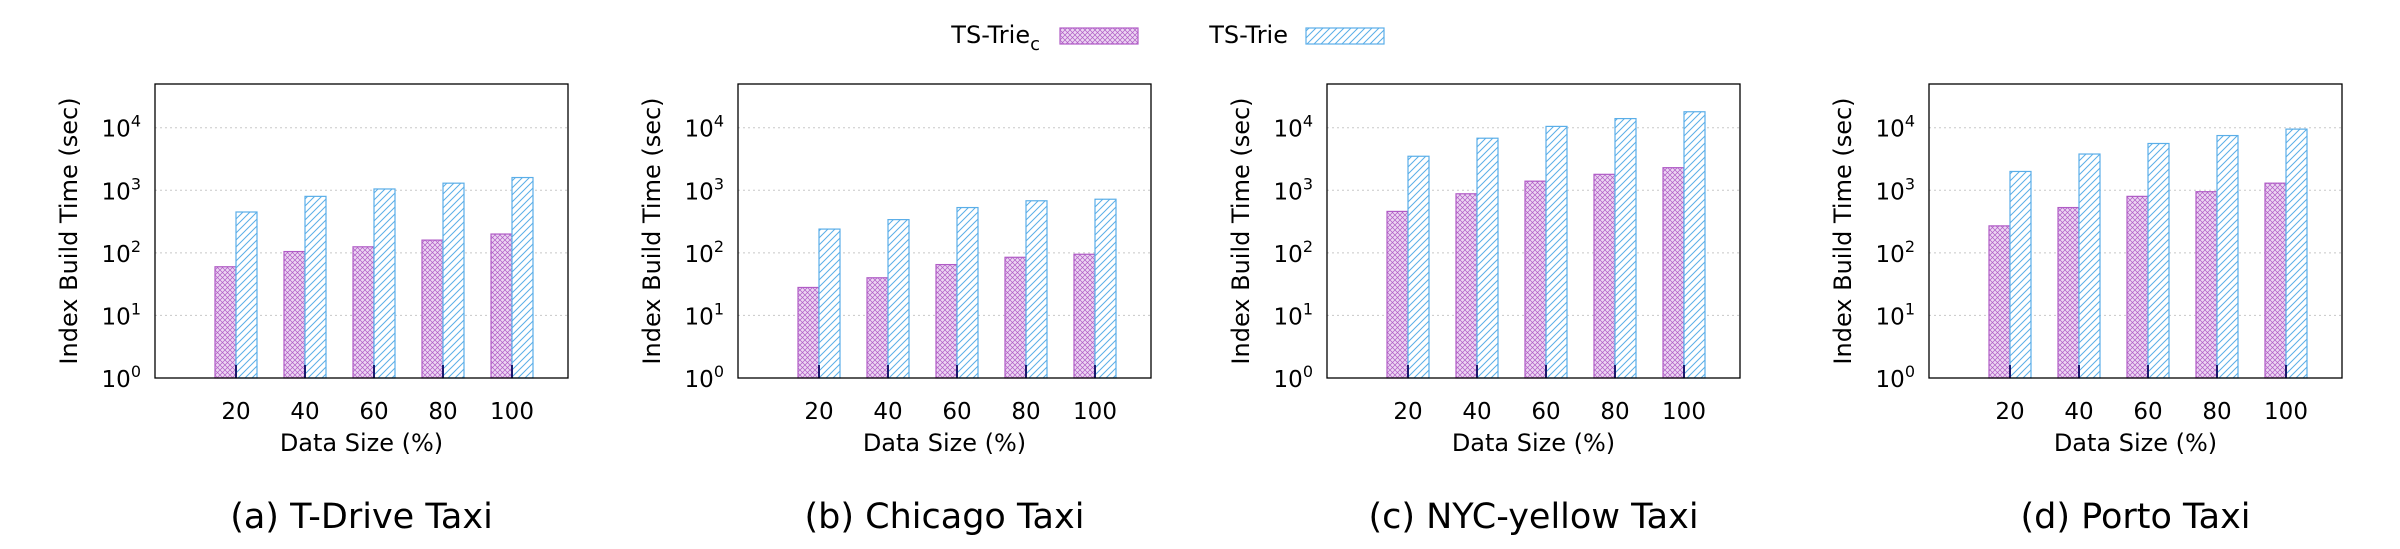  I want to click on legend-item-ts-trie-c: TS-Triec, so click(1044, 38).